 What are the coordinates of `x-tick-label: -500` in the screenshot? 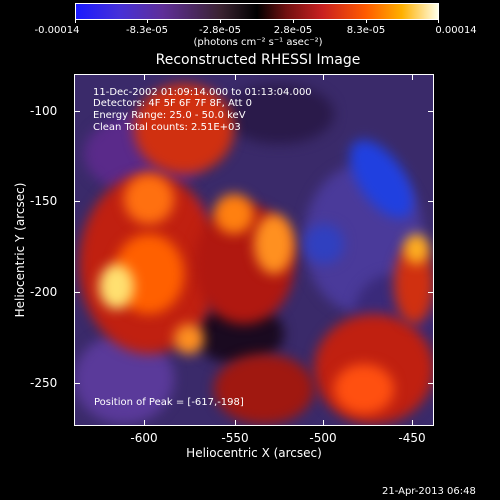 It's located at (323, 438).